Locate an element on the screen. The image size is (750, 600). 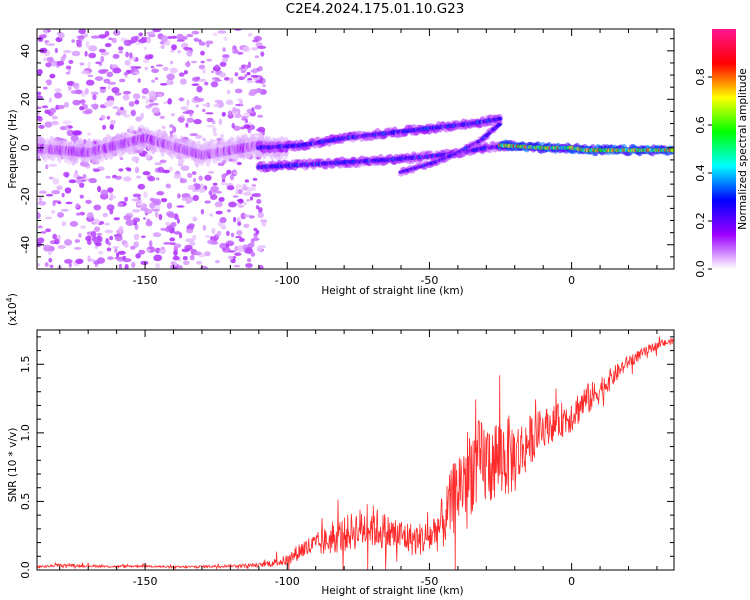
x-tick-label: -150 is located at coordinates (145, 581).